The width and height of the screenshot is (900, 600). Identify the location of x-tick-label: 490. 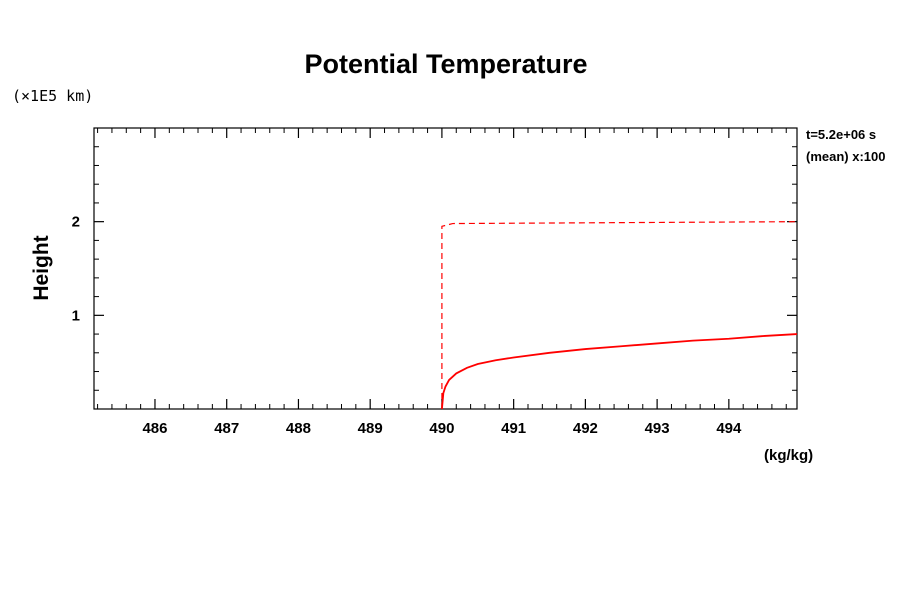
(441, 428).